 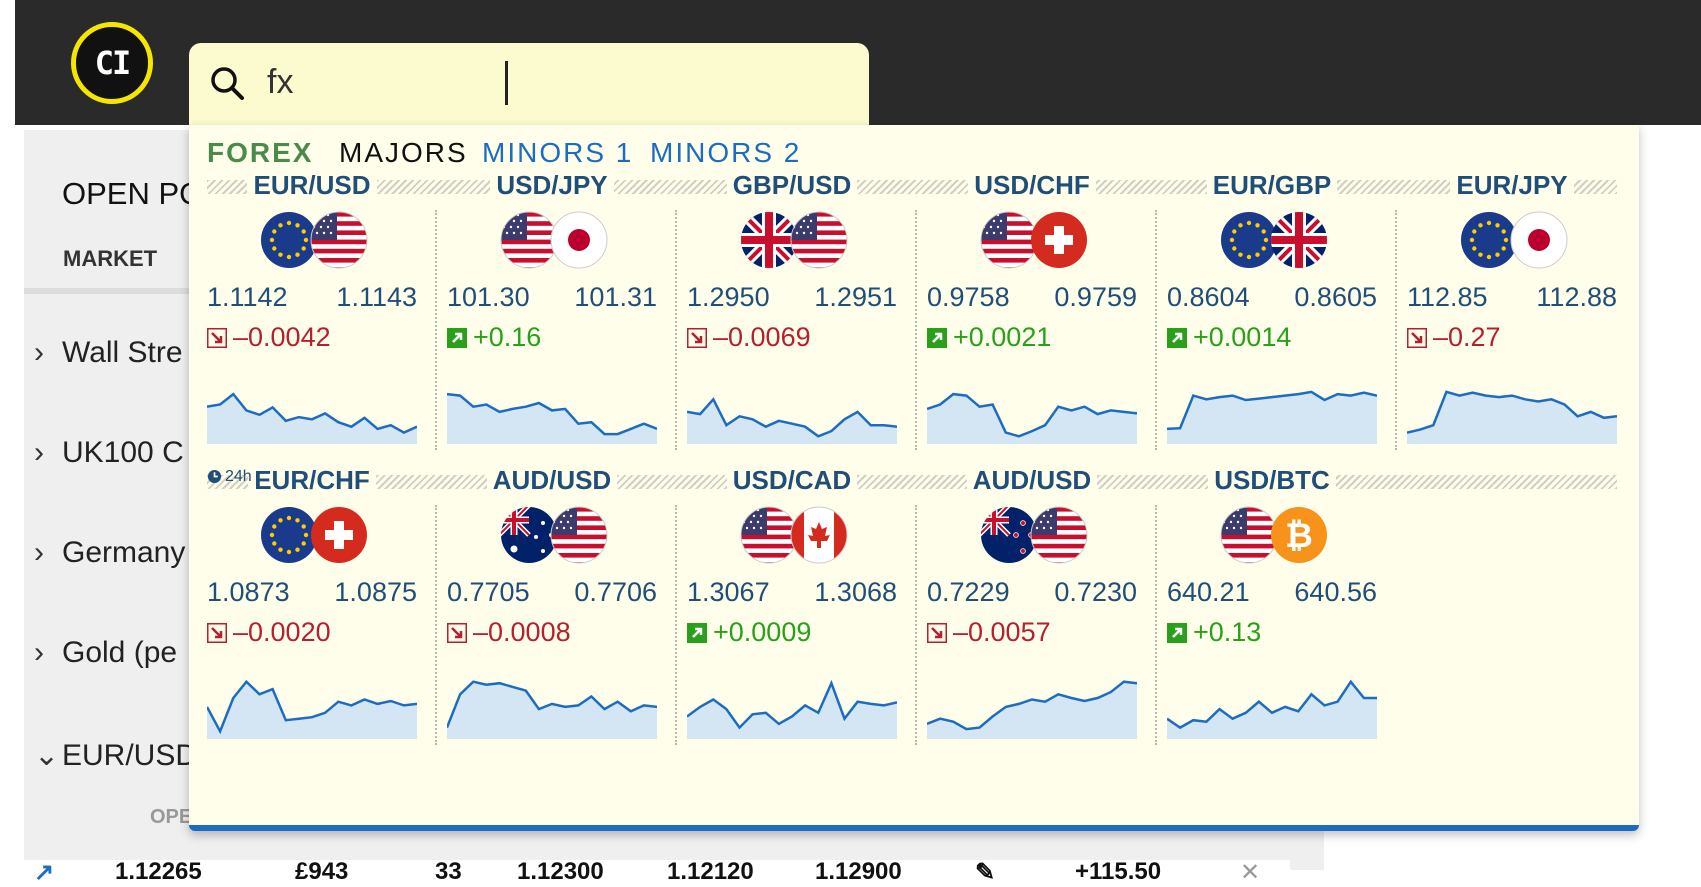 I want to click on tab-forex: FOREX, so click(x=260, y=152).